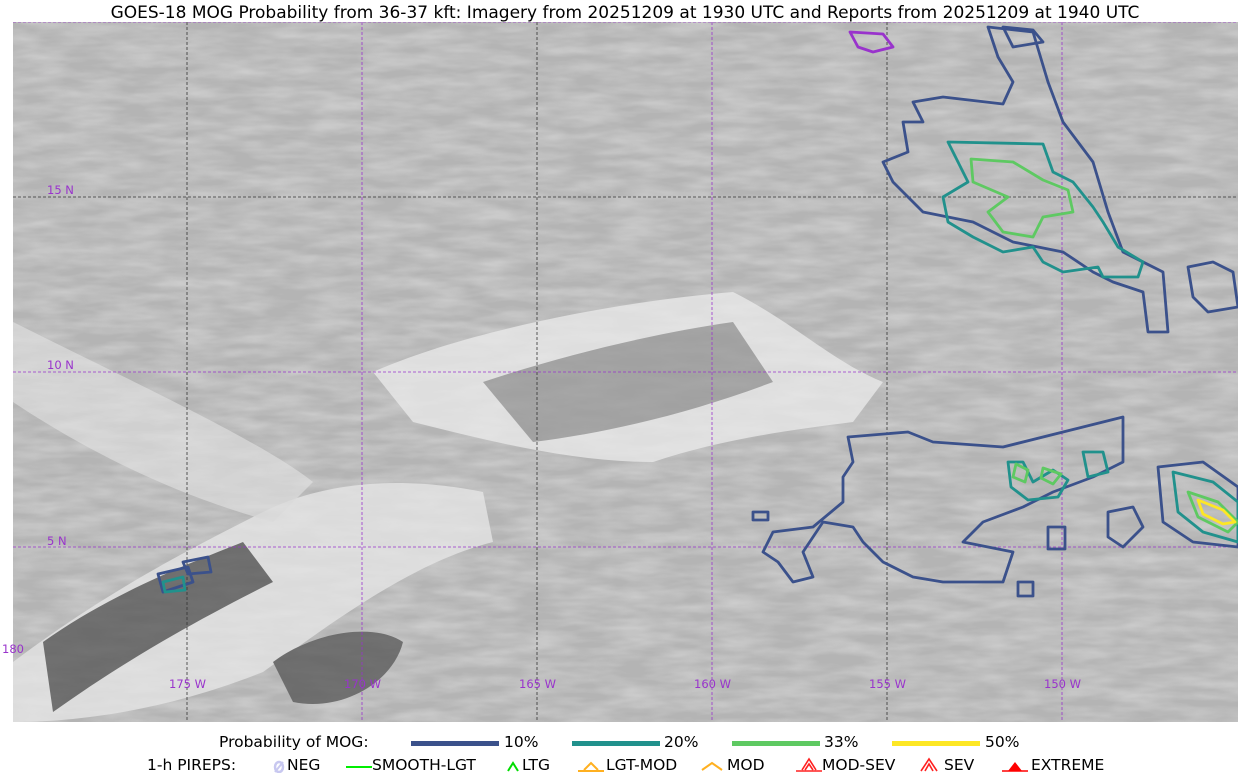 The image size is (1250, 782). What do you see at coordinates (60, 190) in the screenshot?
I see `lat-label-15n: 15 N` at bounding box center [60, 190].